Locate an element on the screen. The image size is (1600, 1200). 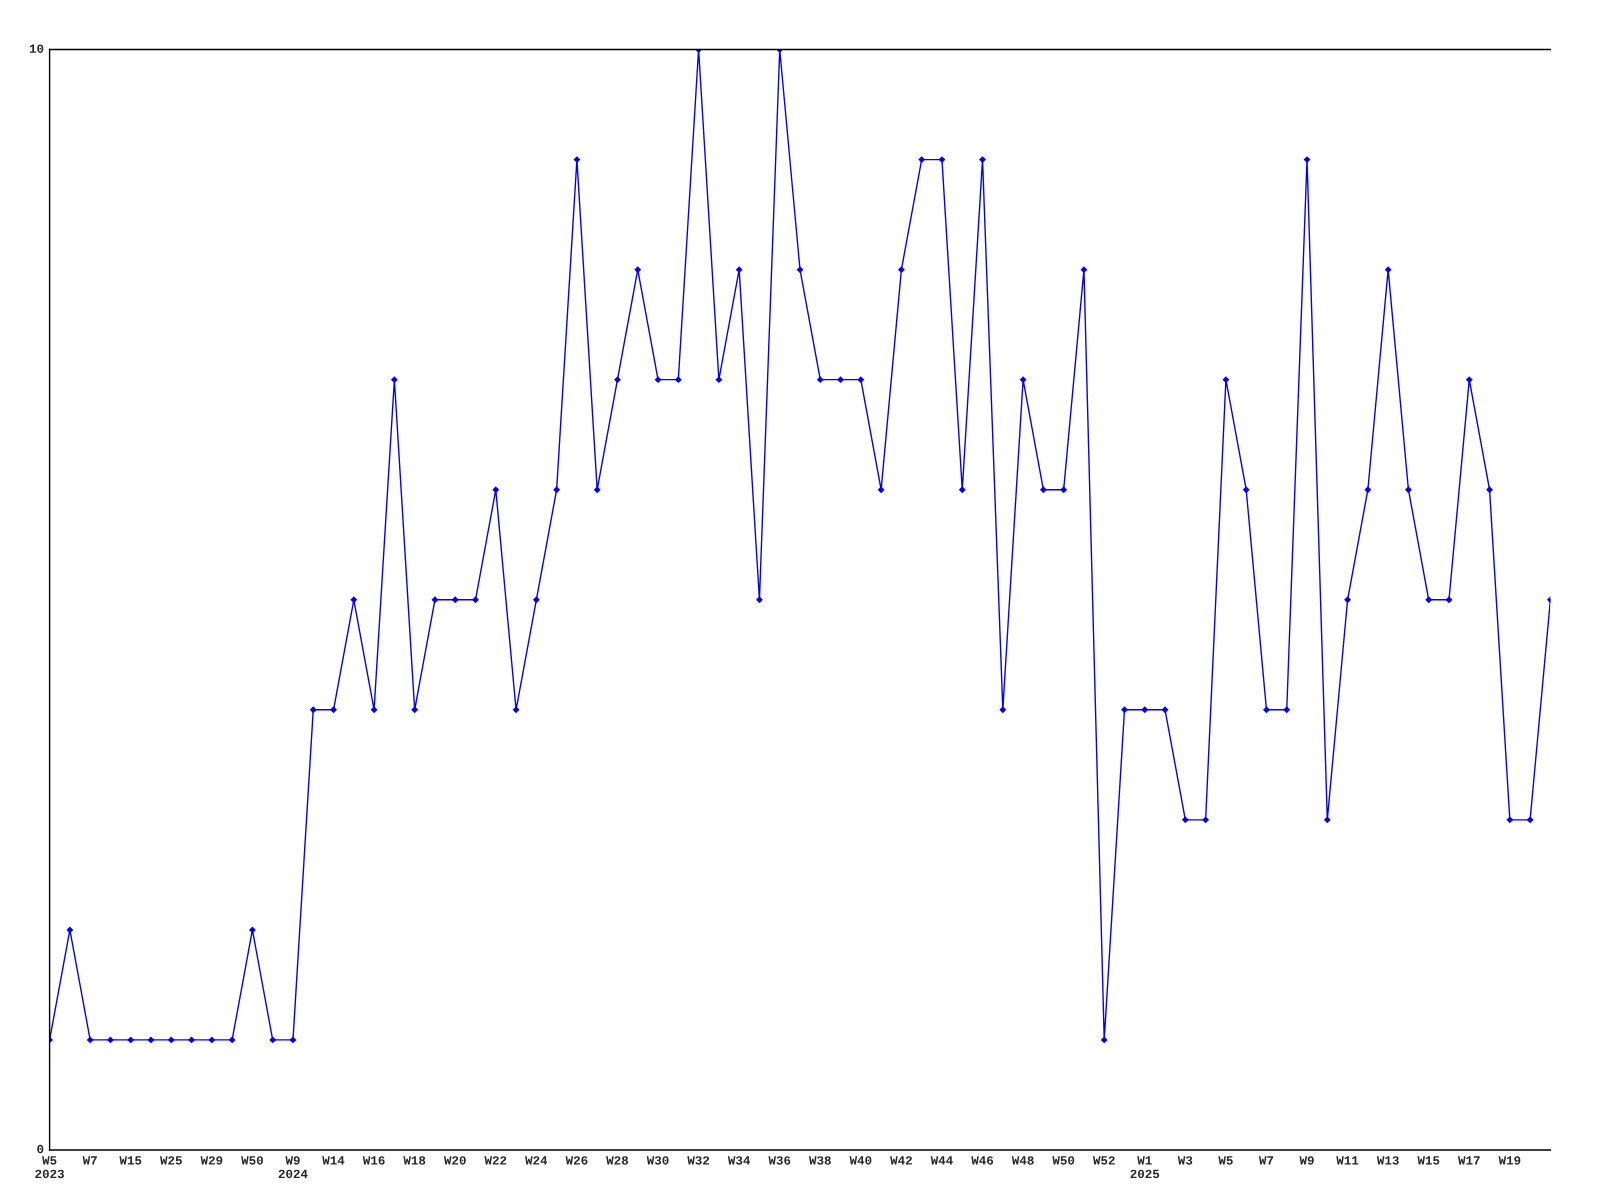
x-tick-label: W52 is located at coordinates (1103, 1160).